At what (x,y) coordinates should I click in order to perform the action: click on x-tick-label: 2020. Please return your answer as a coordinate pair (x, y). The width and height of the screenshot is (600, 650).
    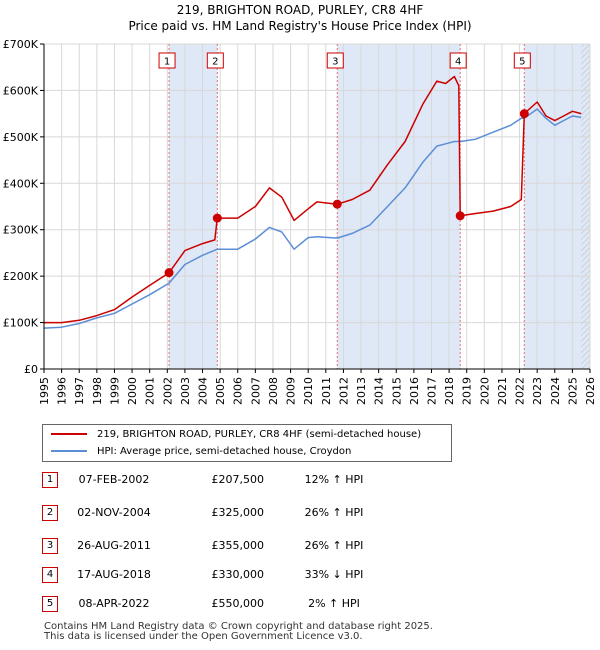
    Looking at the image, I should click on (484, 391).